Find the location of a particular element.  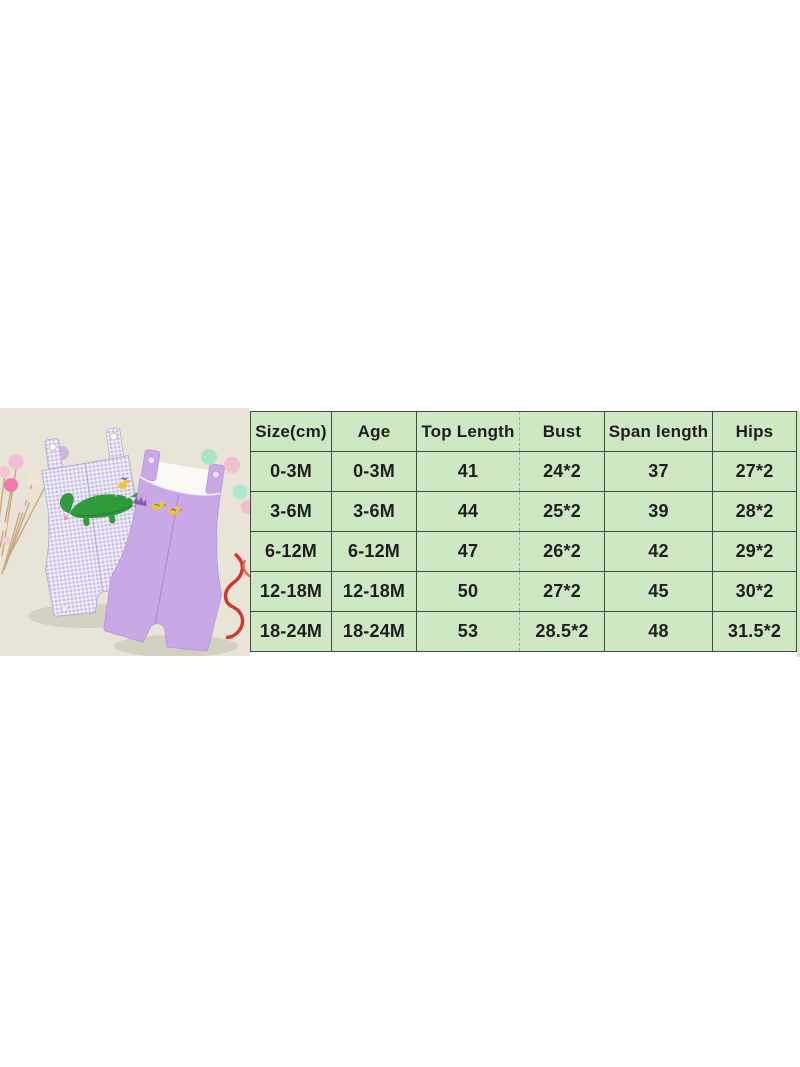

ducks-embroidery is located at coordinates (158, 505).